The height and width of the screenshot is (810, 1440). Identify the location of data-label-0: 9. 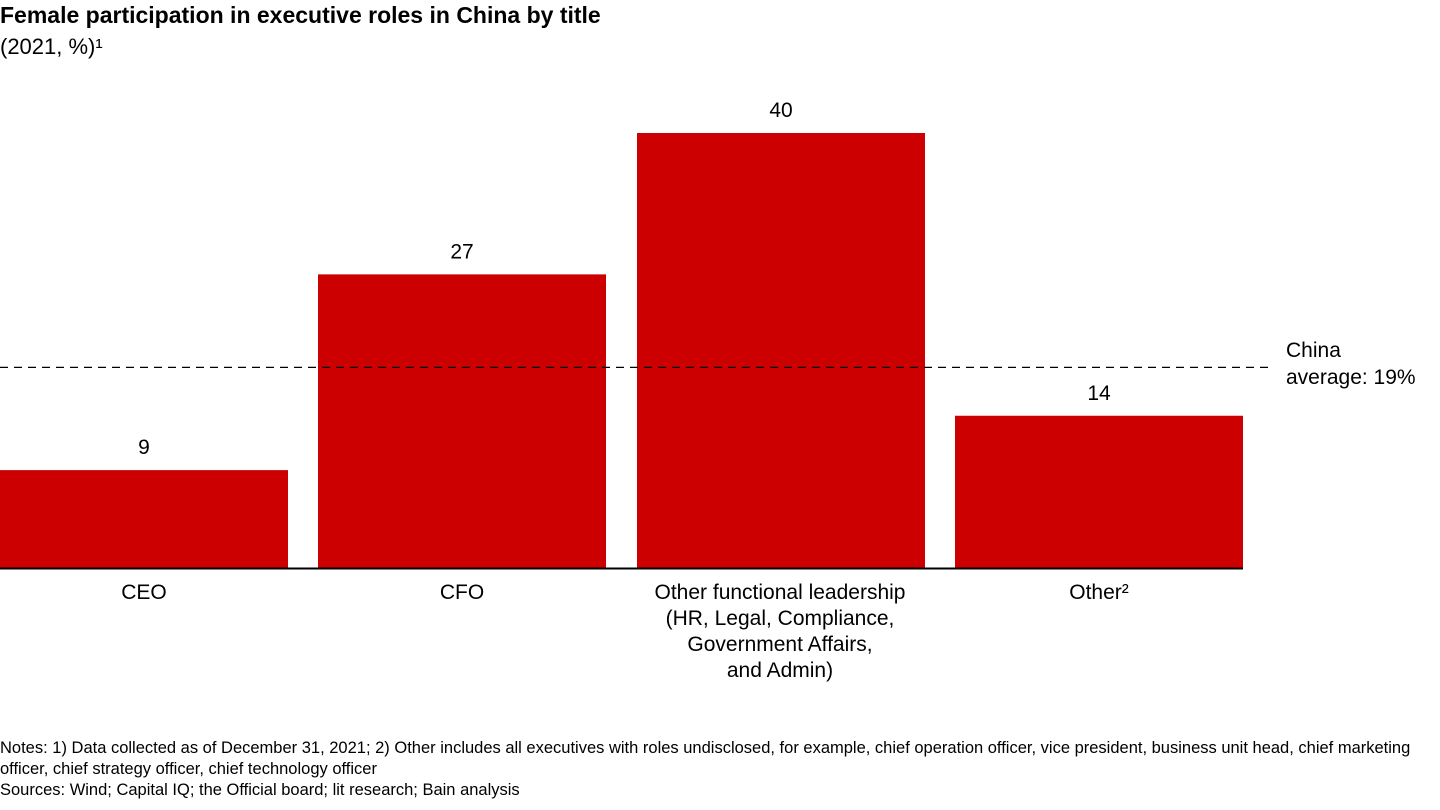
(144, 447).